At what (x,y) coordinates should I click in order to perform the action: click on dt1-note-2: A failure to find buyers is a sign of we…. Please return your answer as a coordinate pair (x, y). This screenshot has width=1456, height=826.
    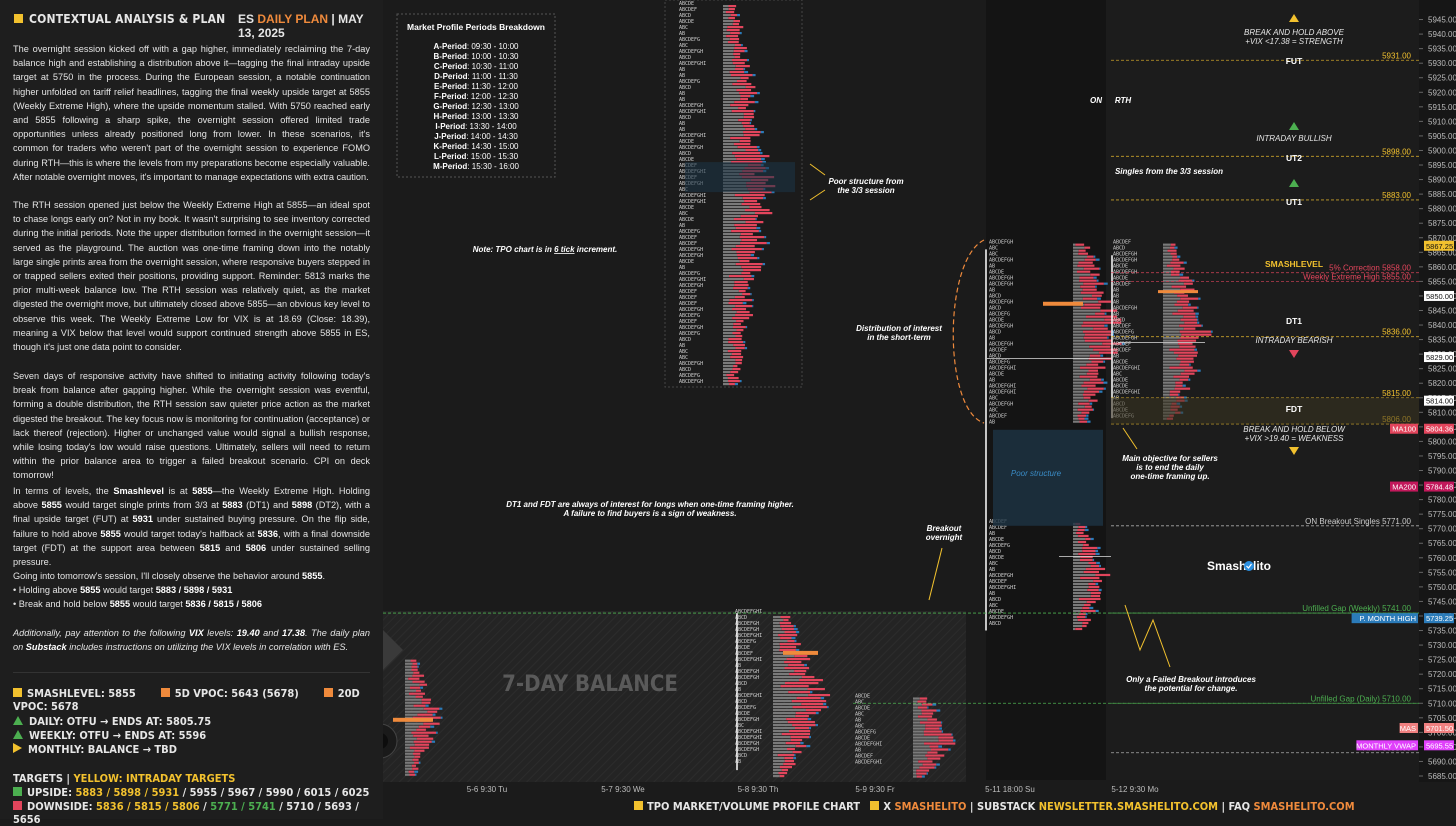
    Looking at the image, I should click on (649, 513).